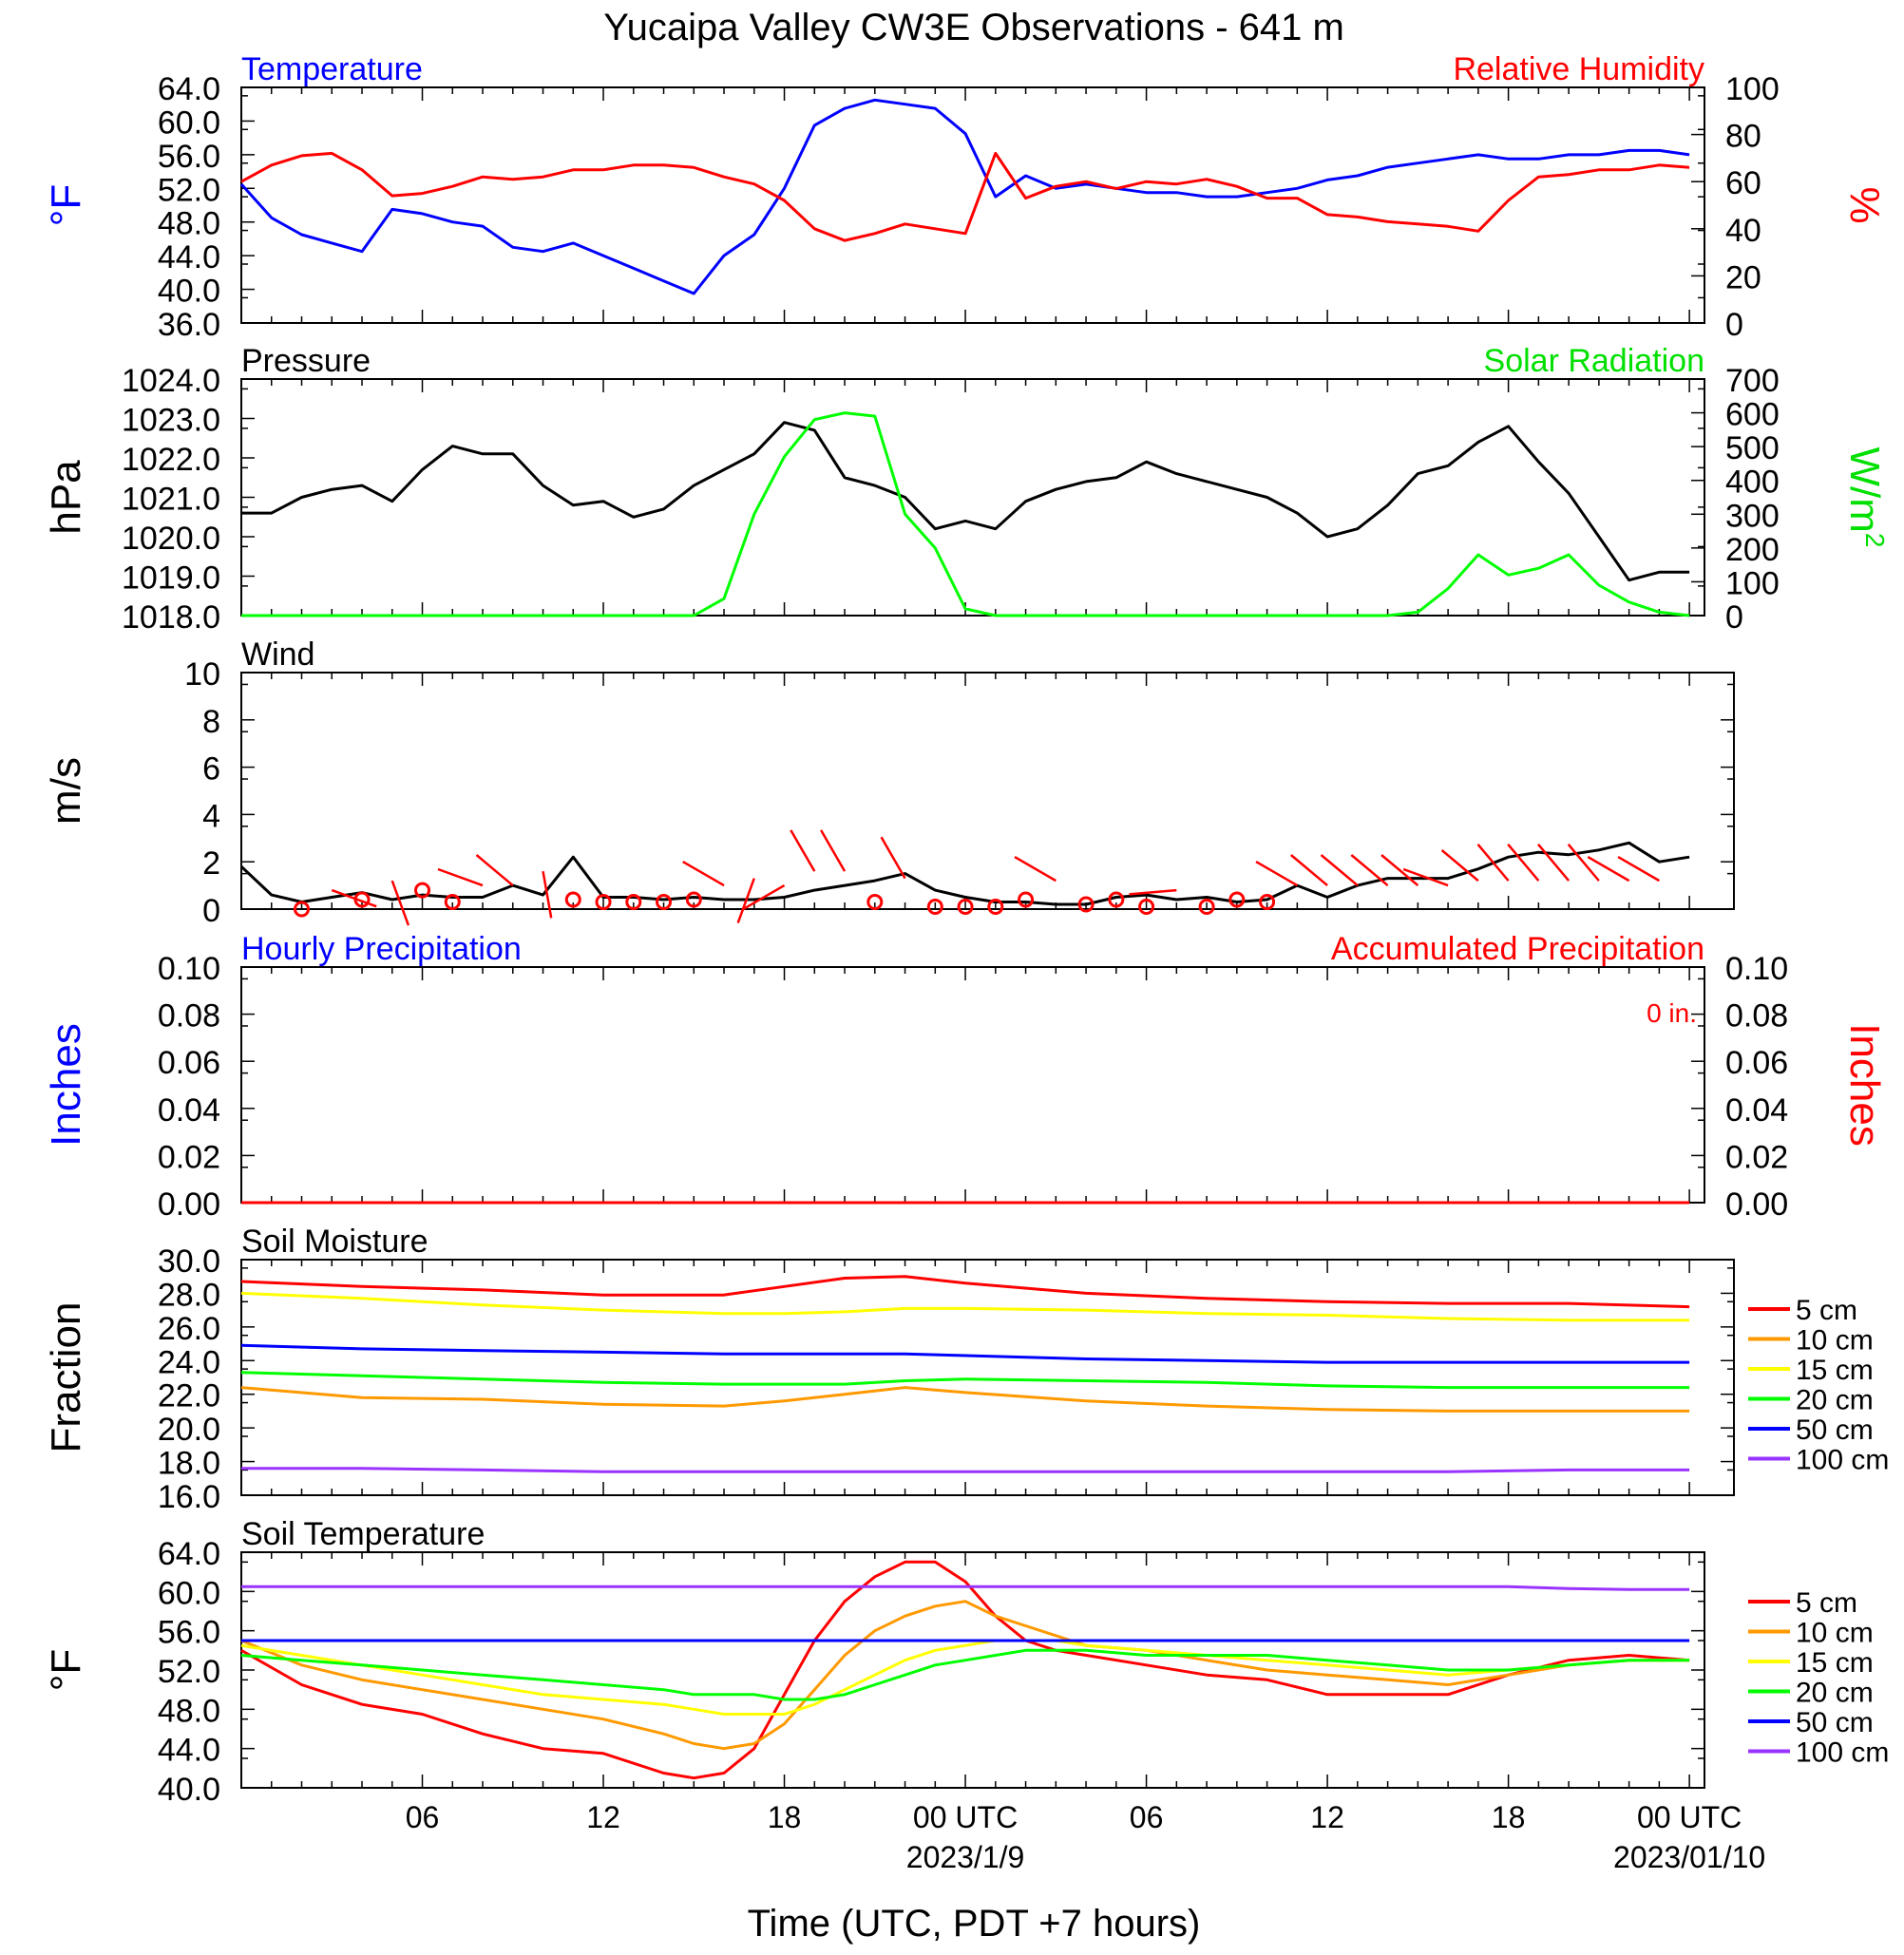 The image size is (1904, 1955). What do you see at coordinates (171, 617) in the screenshot?
I see `y-tick-label-left: 1018.0` at bounding box center [171, 617].